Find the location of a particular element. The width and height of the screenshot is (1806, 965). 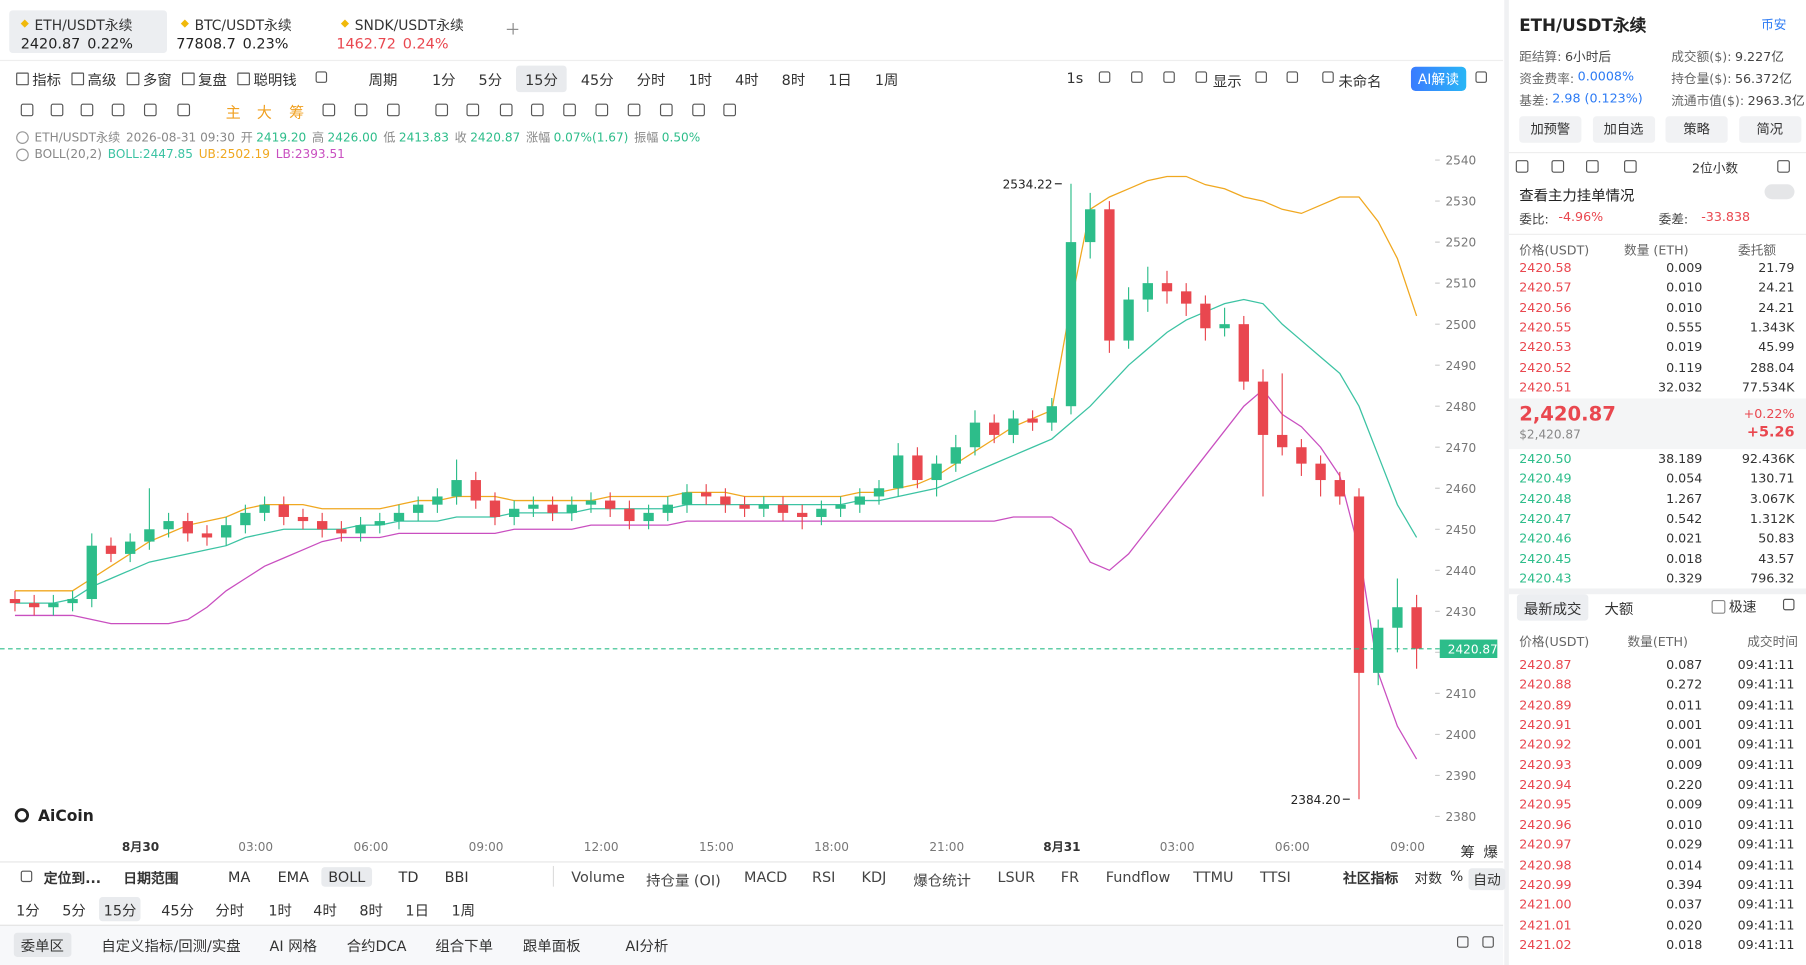

scale-button: % is located at coordinates (1457, 876).